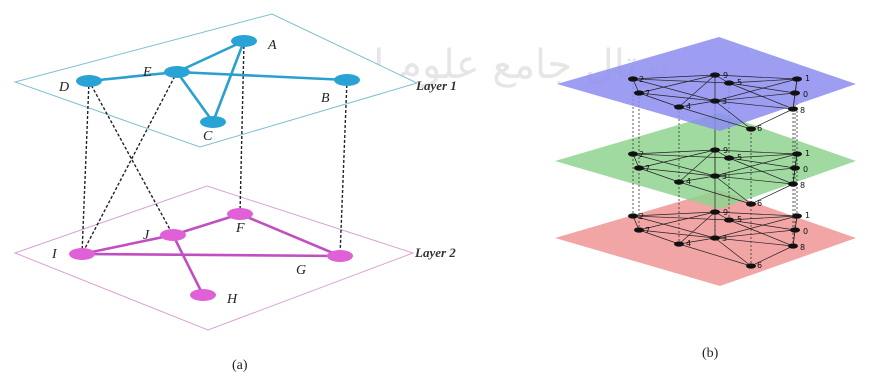  What do you see at coordinates (724, 101) in the screenshot?
I see `b-top-label-3: 3` at bounding box center [724, 101].